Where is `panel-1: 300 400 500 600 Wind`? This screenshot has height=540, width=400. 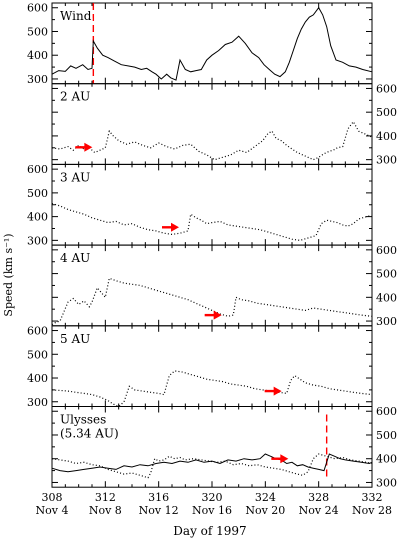 panel-1: 300 400 500 600 Wind is located at coordinates (200, 44).